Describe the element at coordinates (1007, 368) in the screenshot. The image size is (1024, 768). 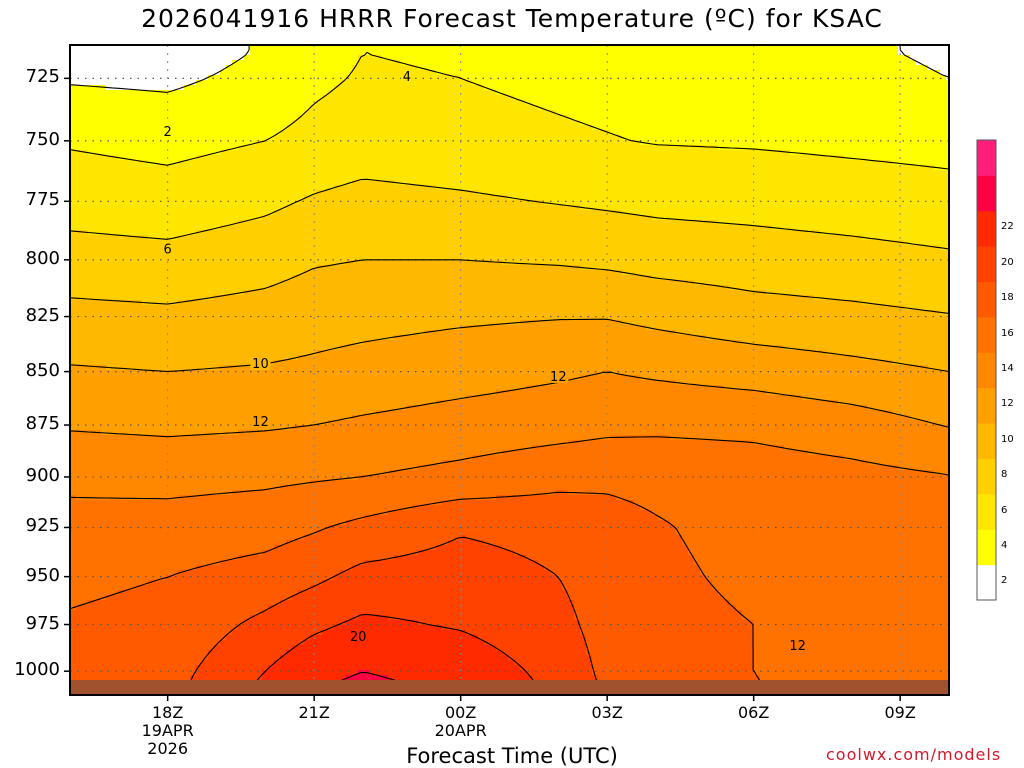
I see `colorbar-label: 14` at that location.